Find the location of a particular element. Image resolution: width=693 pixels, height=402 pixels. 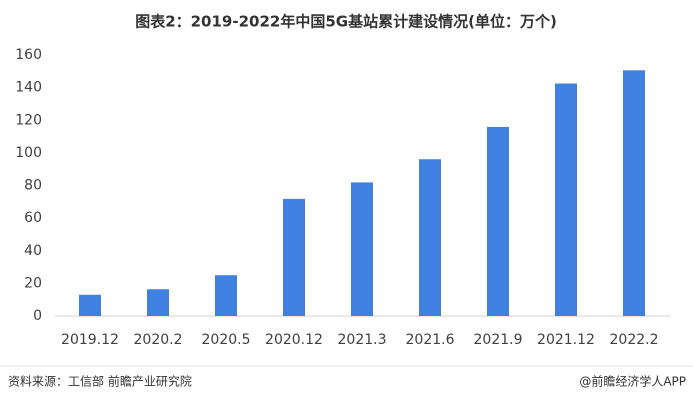

y-tick-label: 120 is located at coordinates (28, 120).